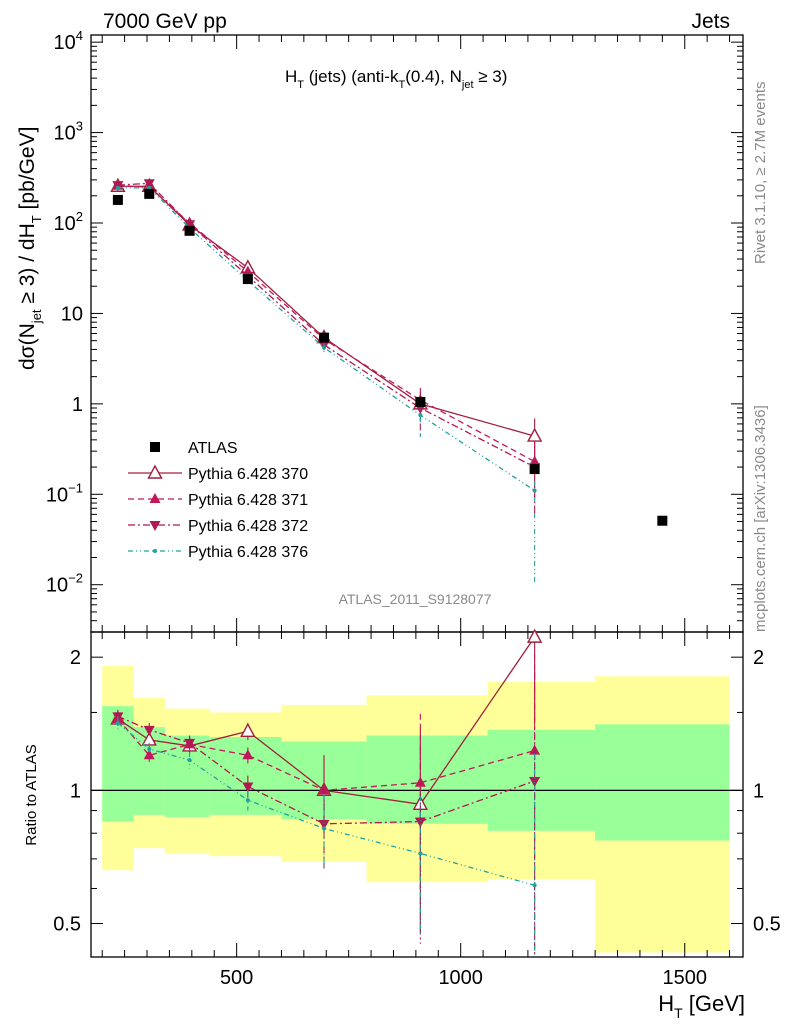 The image size is (786, 1024). I want to click on ratio-ytick-label-right: 1, so click(758, 791).